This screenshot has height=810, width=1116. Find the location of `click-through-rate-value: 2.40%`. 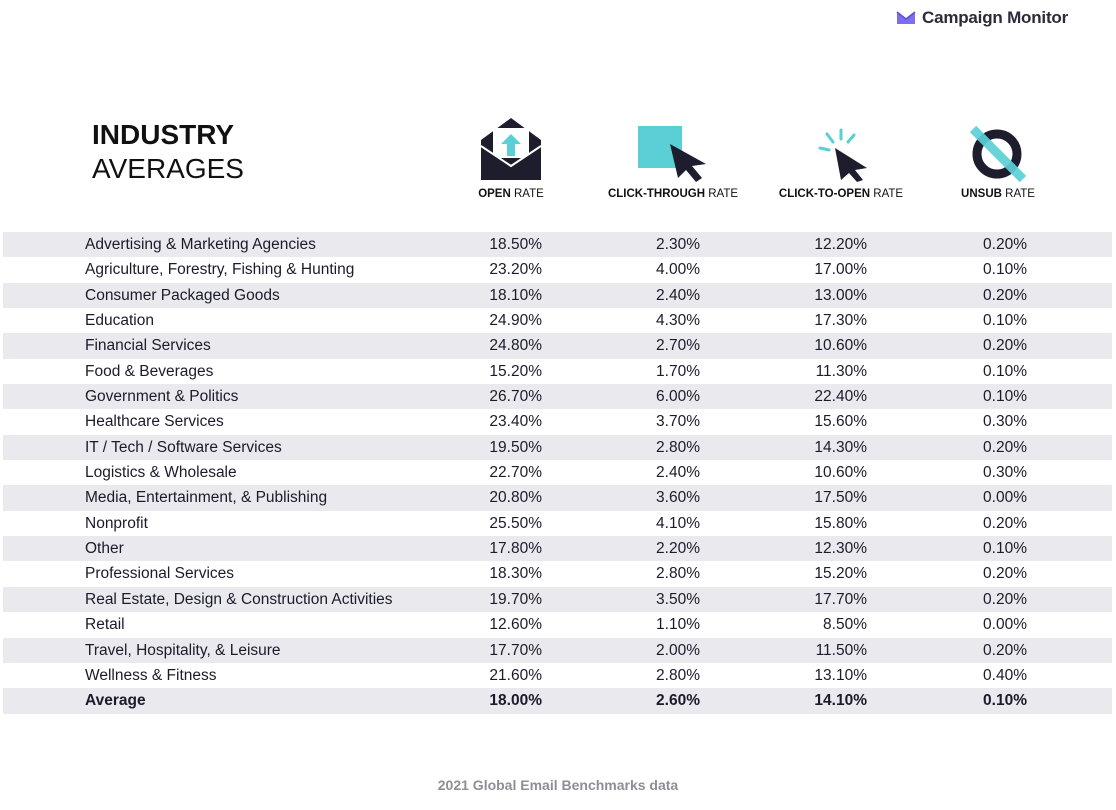

click-through-rate-value: 2.40% is located at coordinates (678, 473).